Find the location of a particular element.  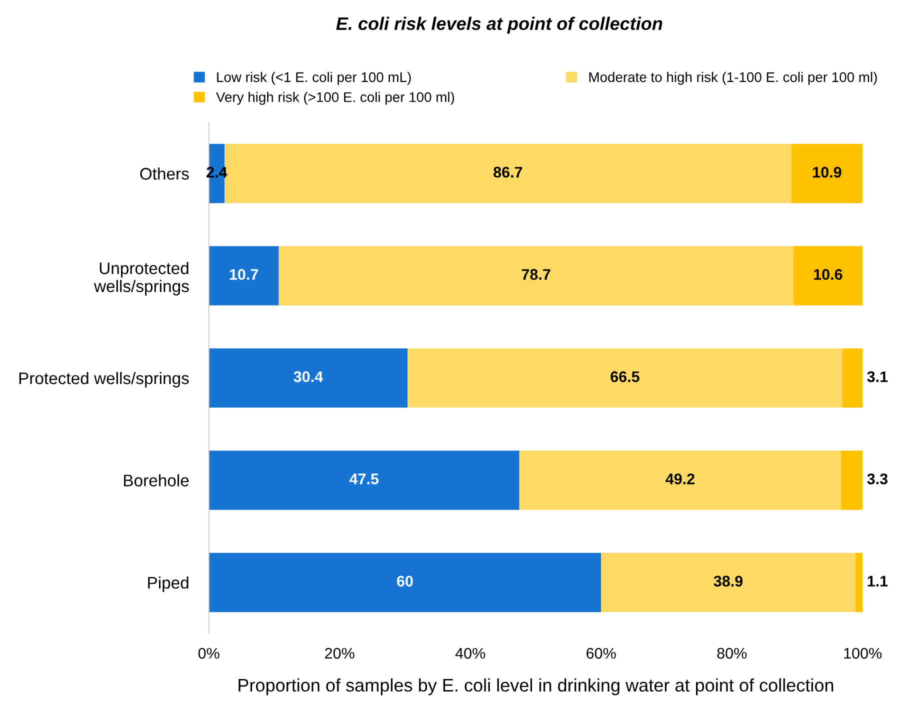

data-label: 10.9 is located at coordinates (827, 172).